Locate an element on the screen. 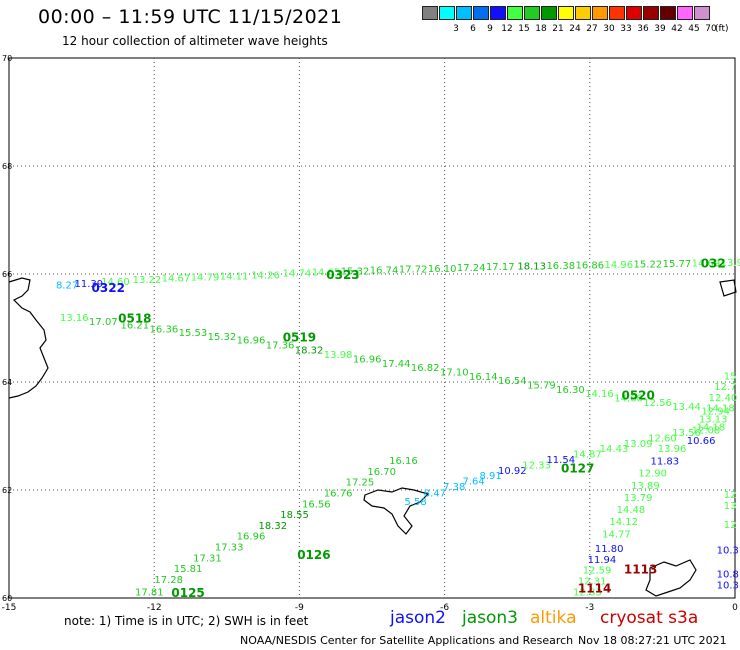 The image size is (740, 650). wave-height-label: 8.91 is located at coordinates (490, 476).